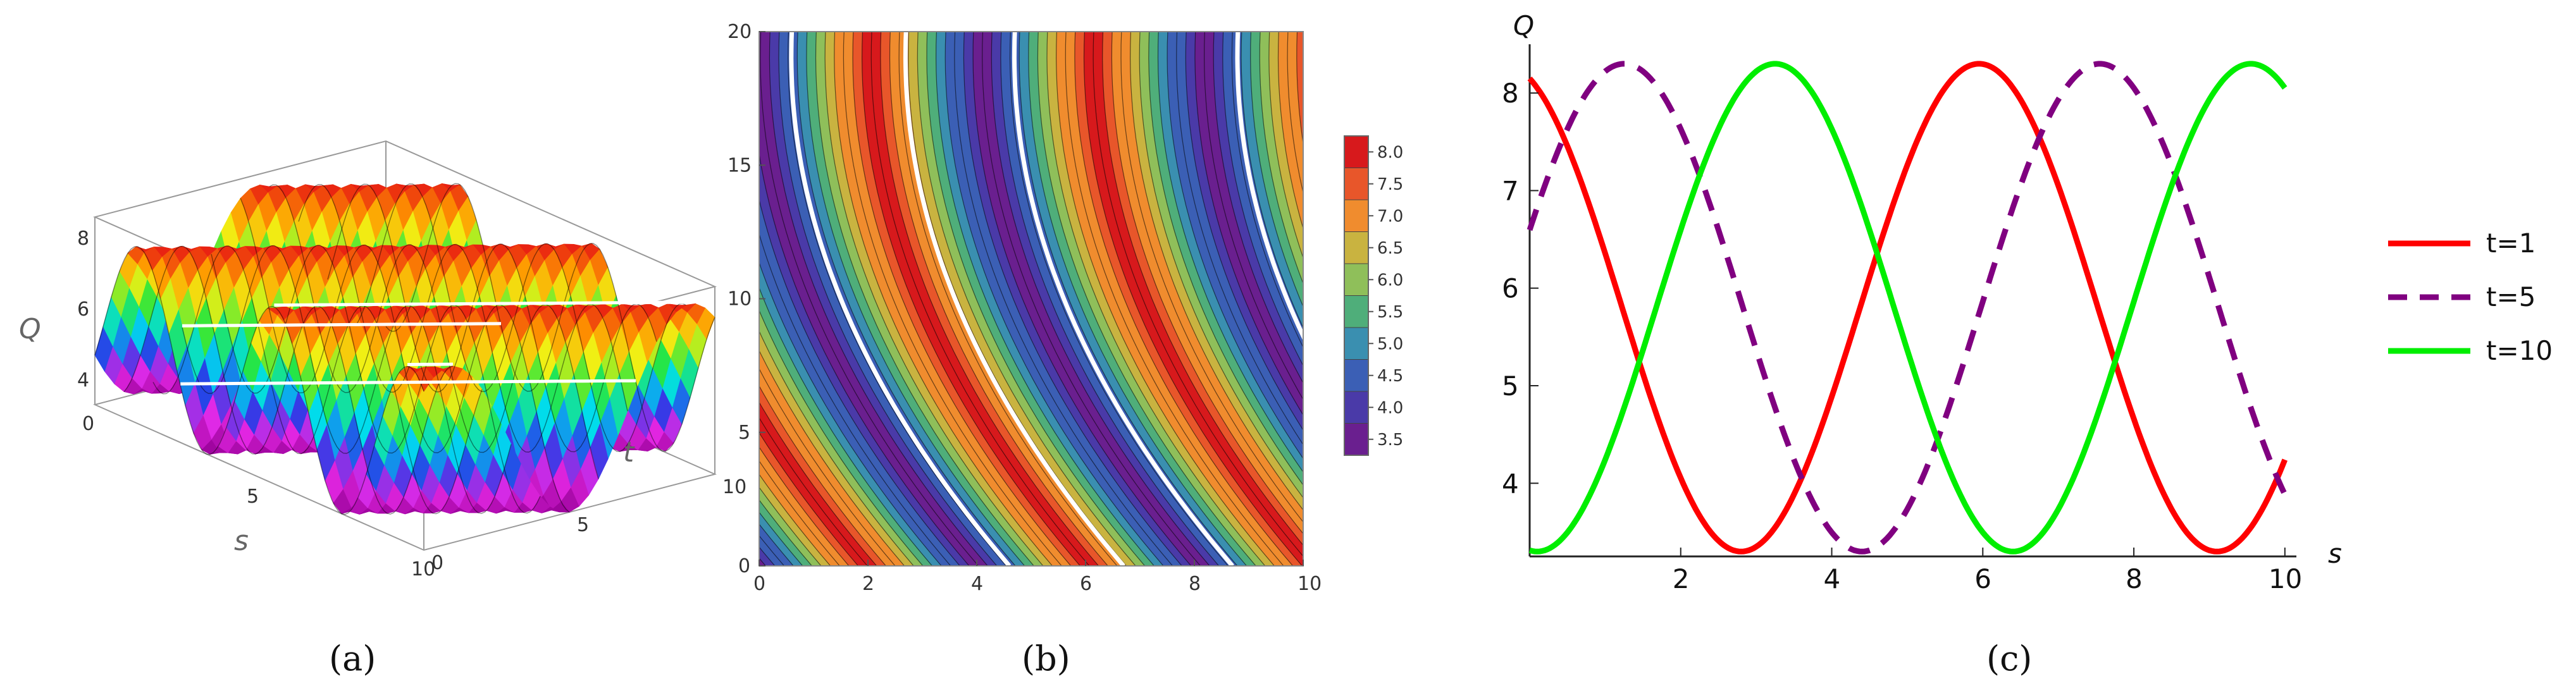 The width and height of the screenshot is (2576, 693). I want to click on surface-white-ridges, so click(432, 343).